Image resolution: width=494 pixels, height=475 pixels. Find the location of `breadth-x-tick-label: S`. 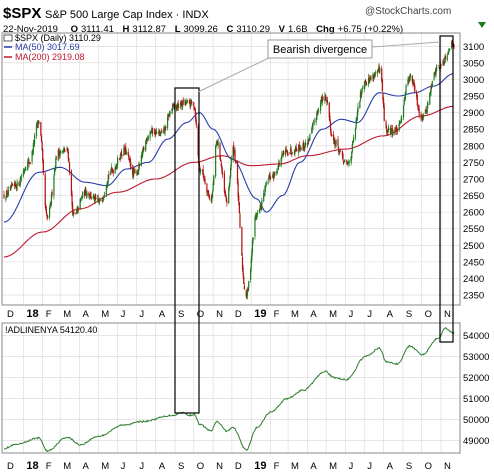

breadth-x-tick-label: S is located at coordinates (409, 466).